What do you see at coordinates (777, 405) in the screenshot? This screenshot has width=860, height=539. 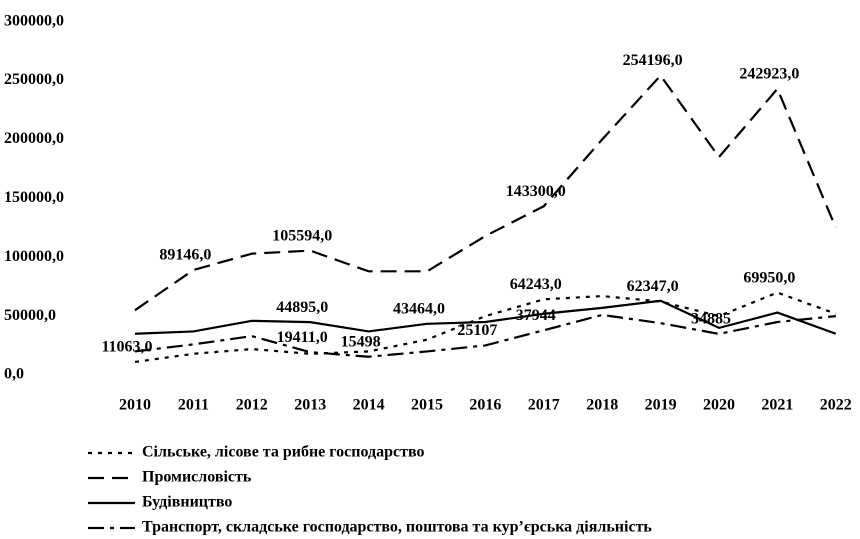 I see `x-tick-label: 2021` at bounding box center [777, 405].